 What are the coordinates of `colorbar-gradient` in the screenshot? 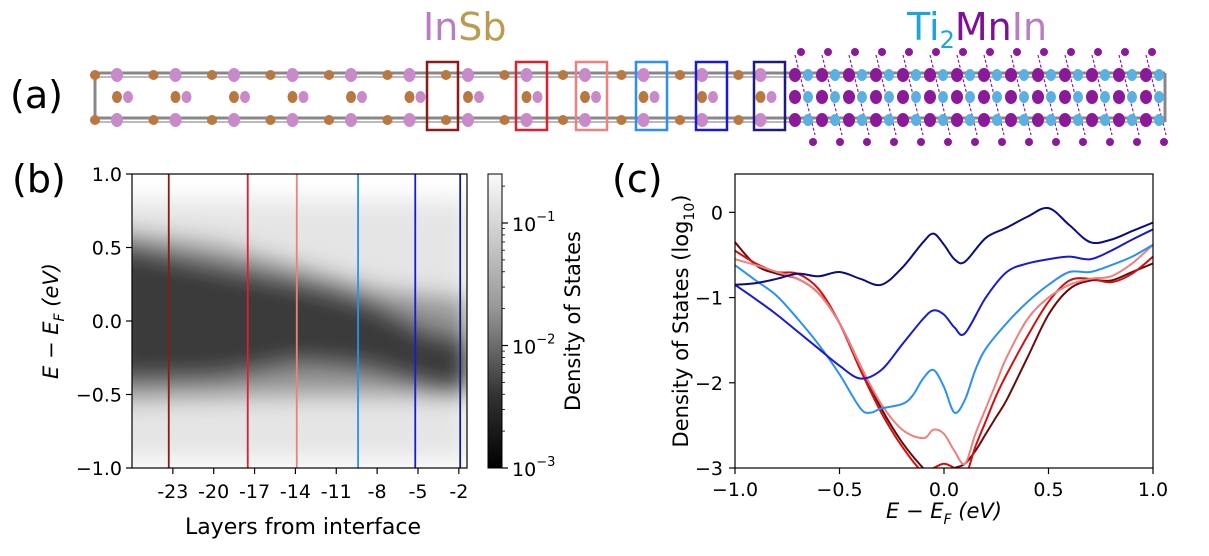 It's located at (495, 321).